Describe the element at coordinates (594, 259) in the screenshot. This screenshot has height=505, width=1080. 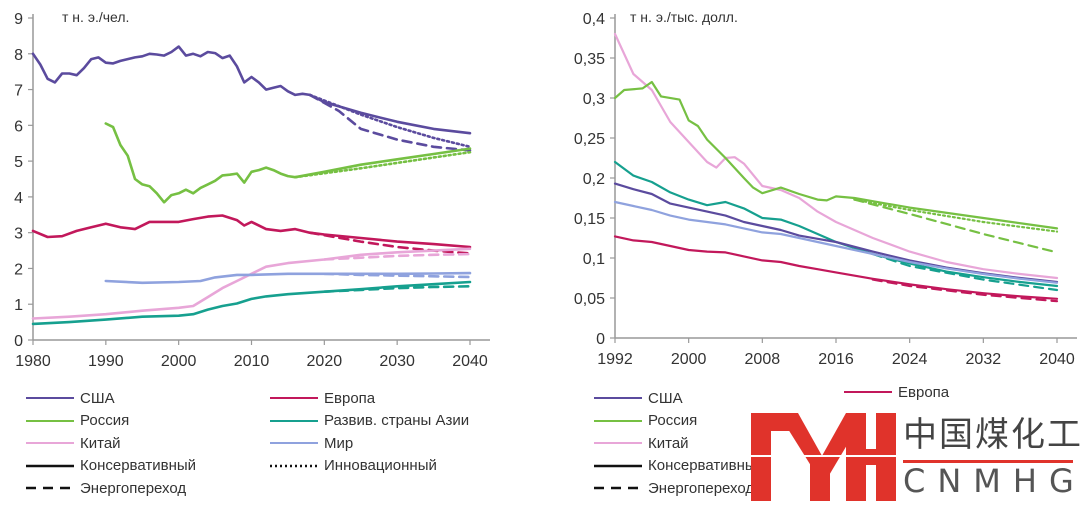
I see `right-y-tick-label: 0,1` at that location.